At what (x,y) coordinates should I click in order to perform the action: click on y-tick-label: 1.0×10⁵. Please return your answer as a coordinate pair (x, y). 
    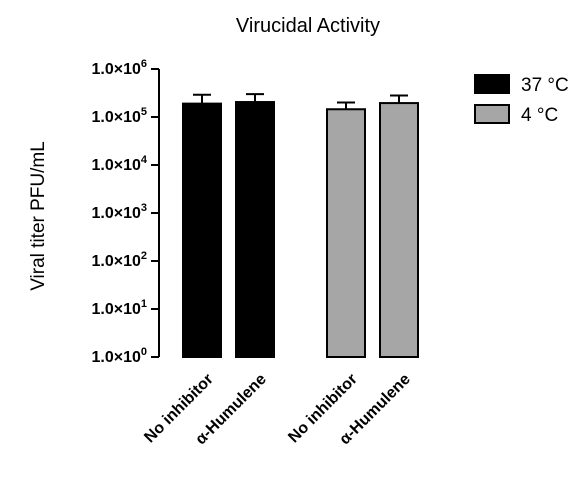
    Looking at the image, I should click on (119, 116).